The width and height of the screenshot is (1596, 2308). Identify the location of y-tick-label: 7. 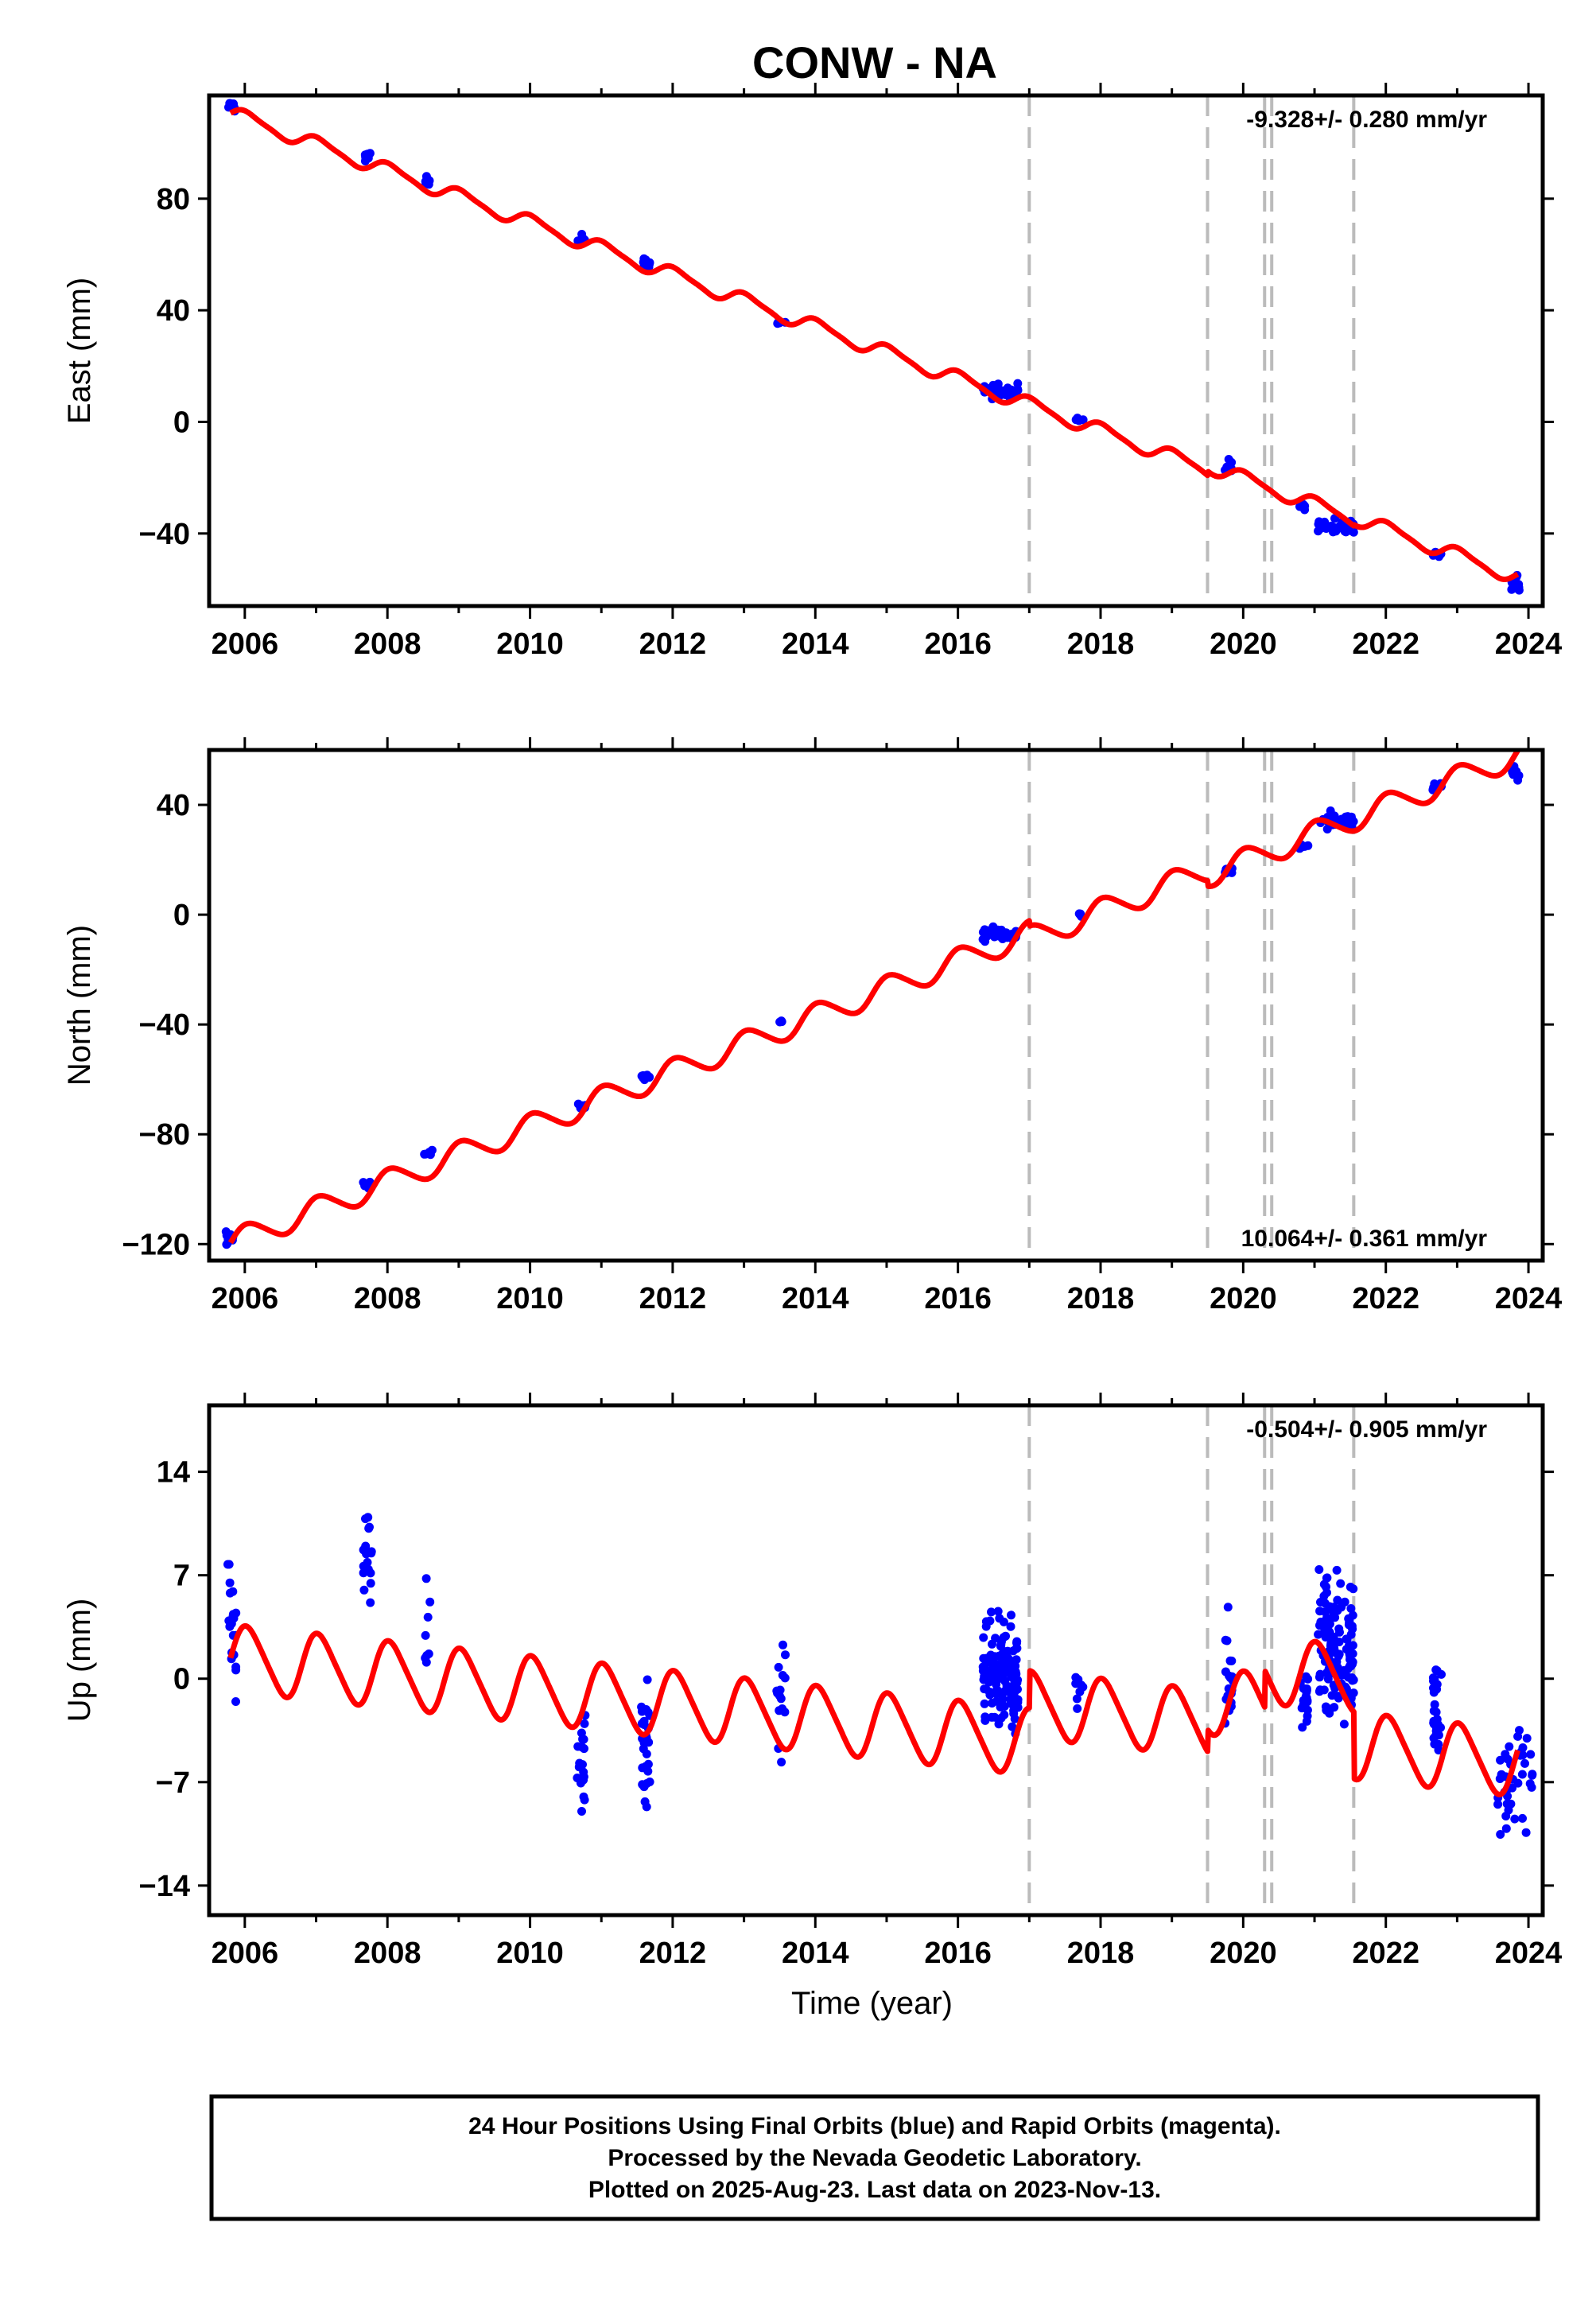
(182, 1576).